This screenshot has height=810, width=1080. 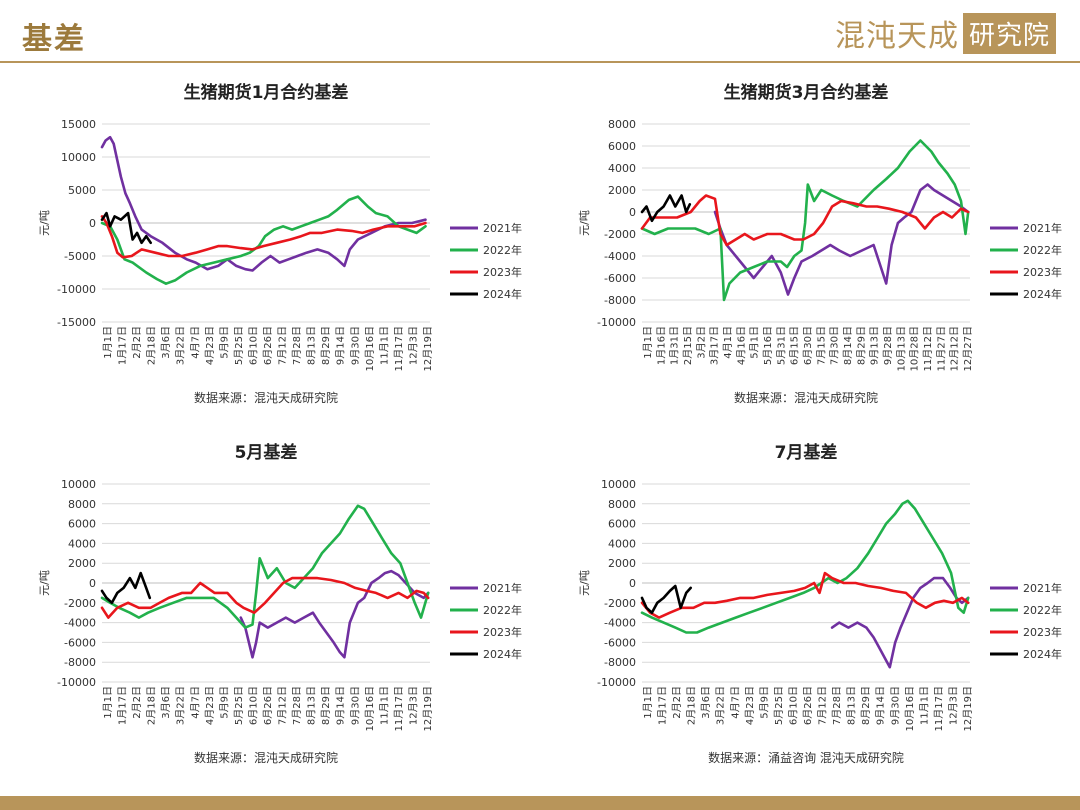 I want to click on y-tick-label: 4000, so click(x=82, y=543).